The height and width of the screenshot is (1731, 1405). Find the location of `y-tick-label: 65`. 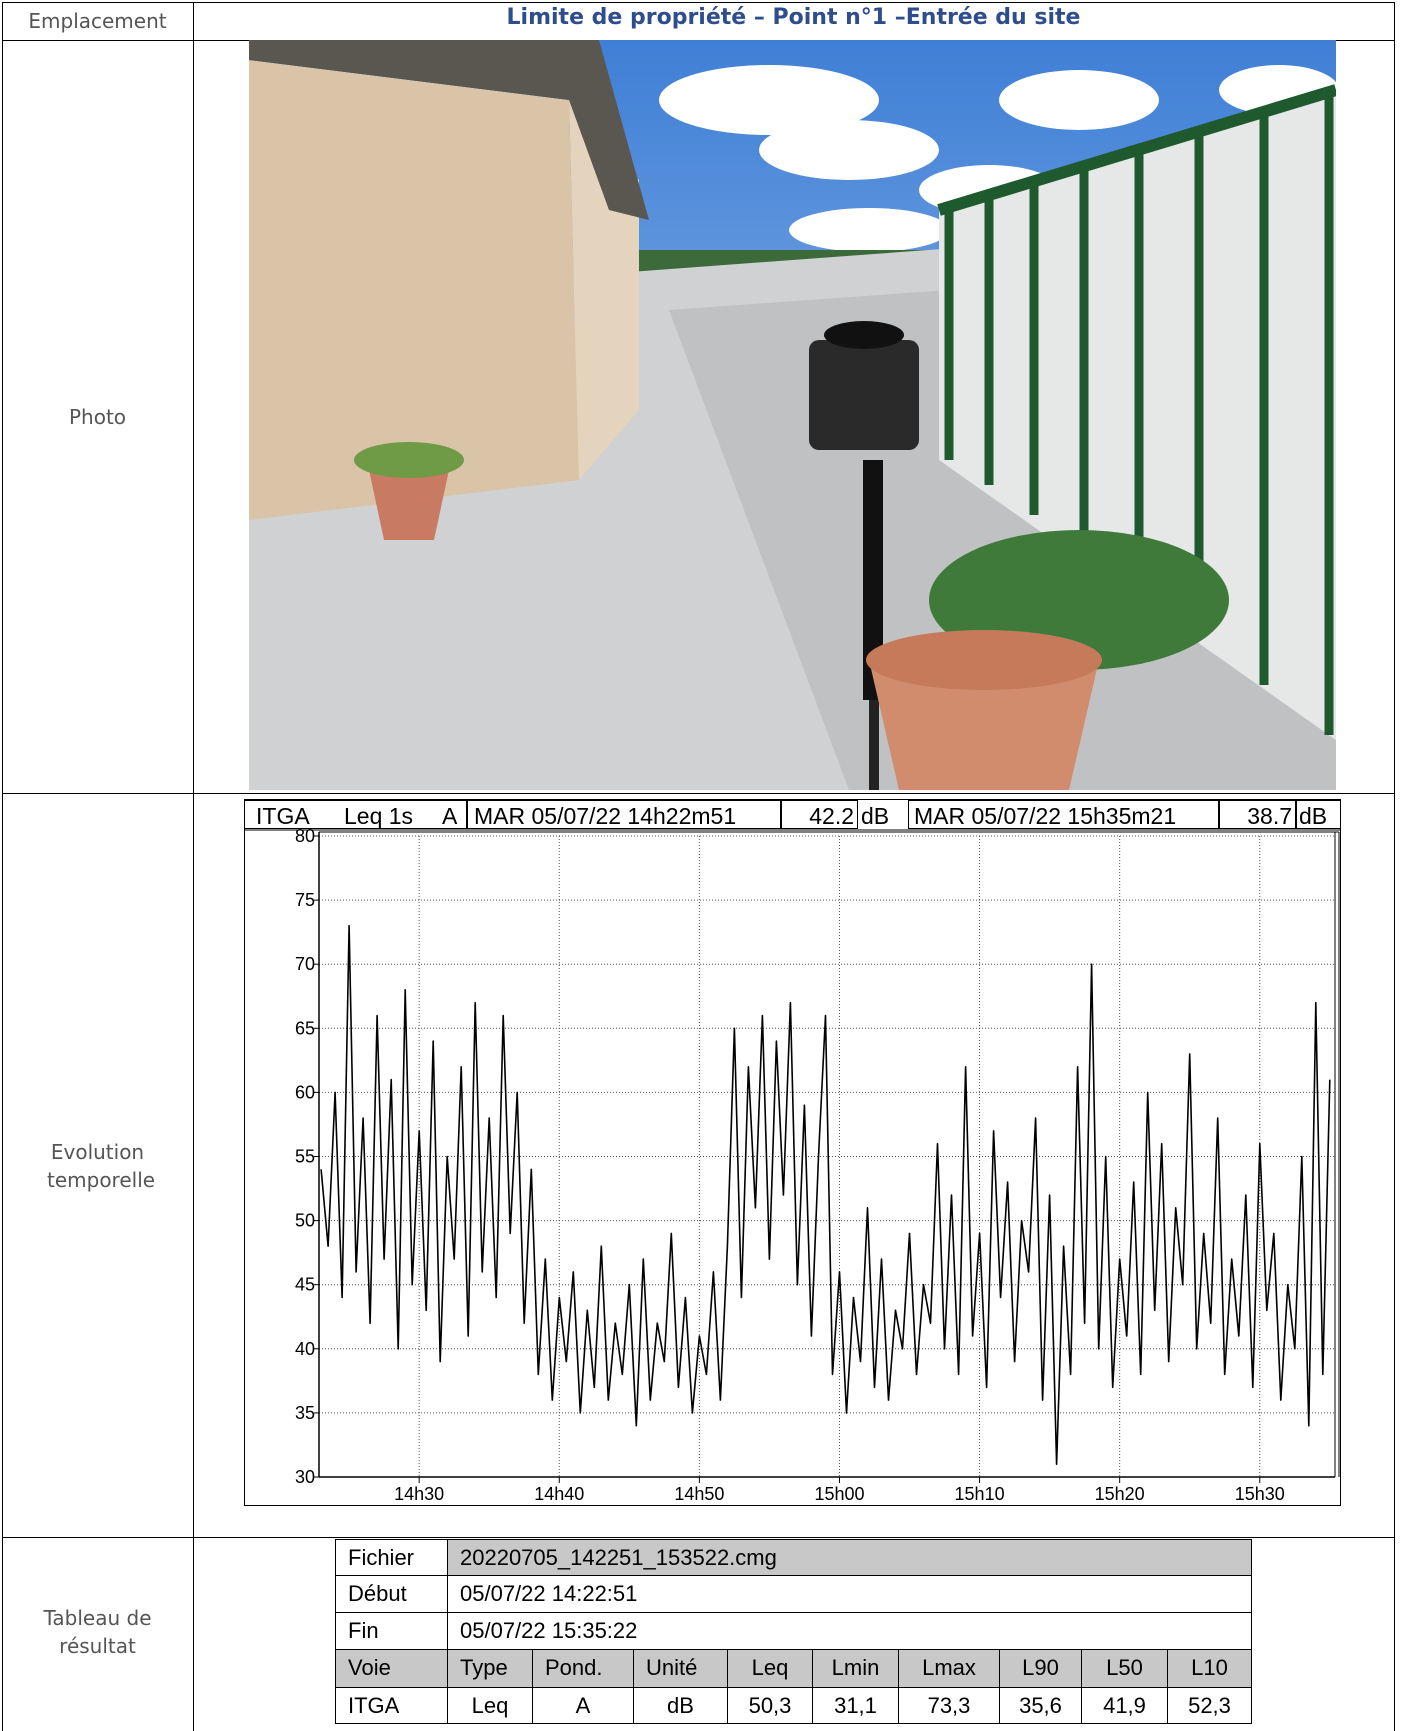

y-tick-label: 65 is located at coordinates (305, 1028).